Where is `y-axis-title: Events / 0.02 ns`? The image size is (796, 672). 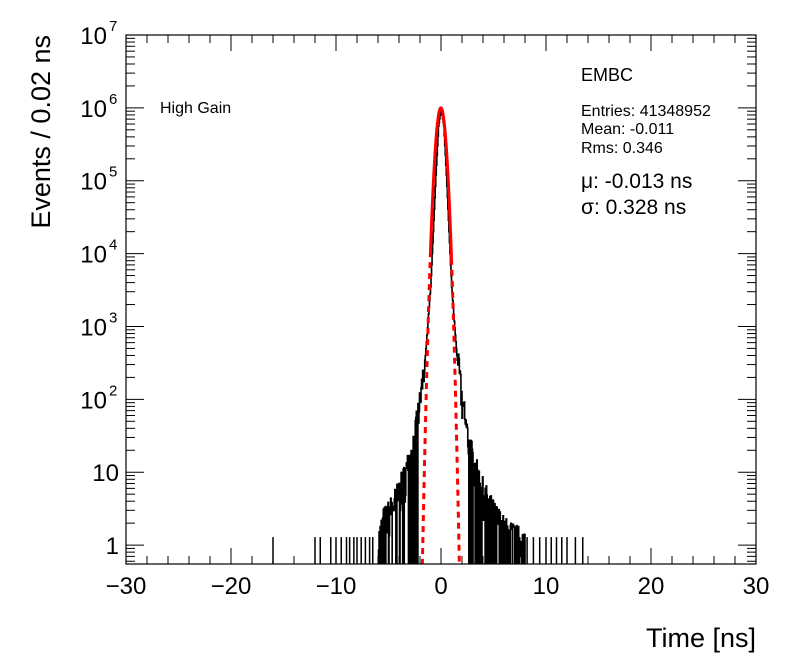
y-axis-title: Events / 0.02 ns is located at coordinates (41, 132).